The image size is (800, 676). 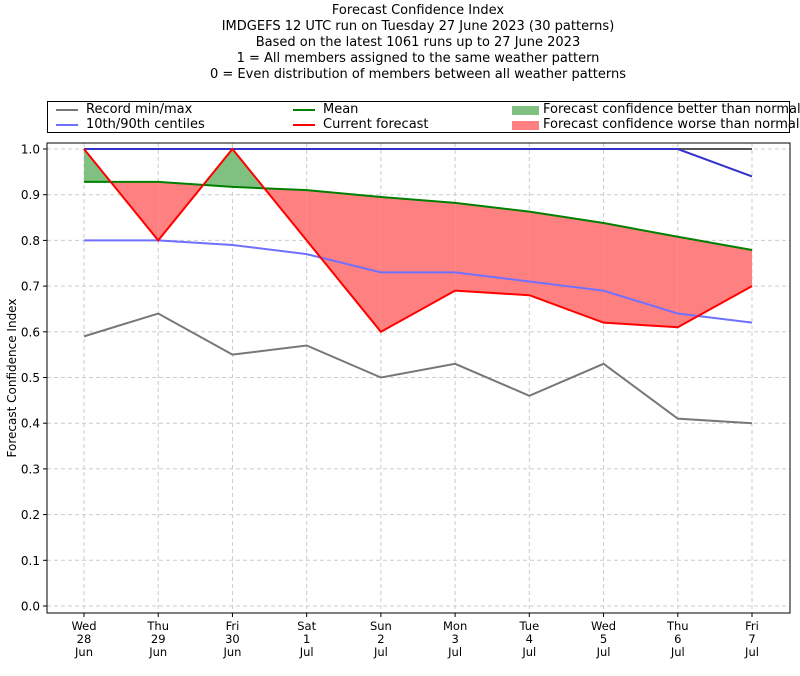 I want to click on legend-swatch-better, so click(x=525, y=110).